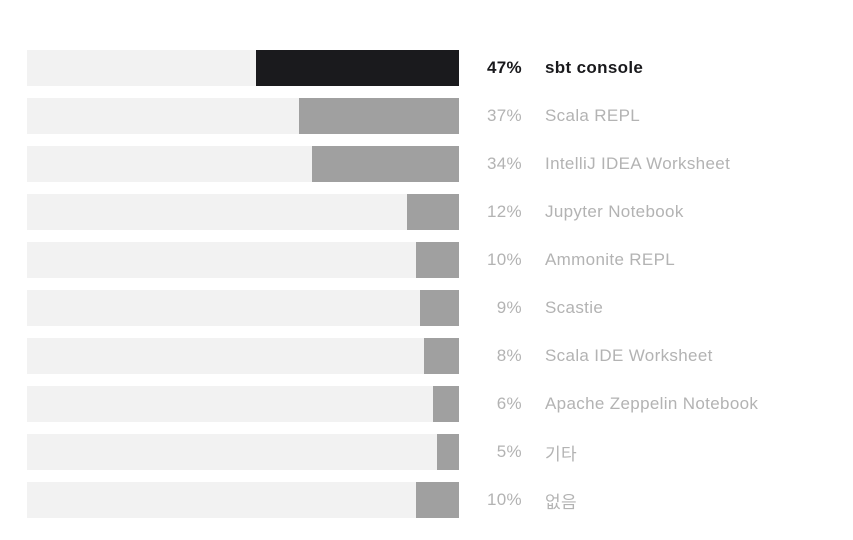 The height and width of the screenshot is (540, 853). What do you see at coordinates (594, 67) in the screenshot?
I see `bar-category-label: sbt console` at bounding box center [594, 67].